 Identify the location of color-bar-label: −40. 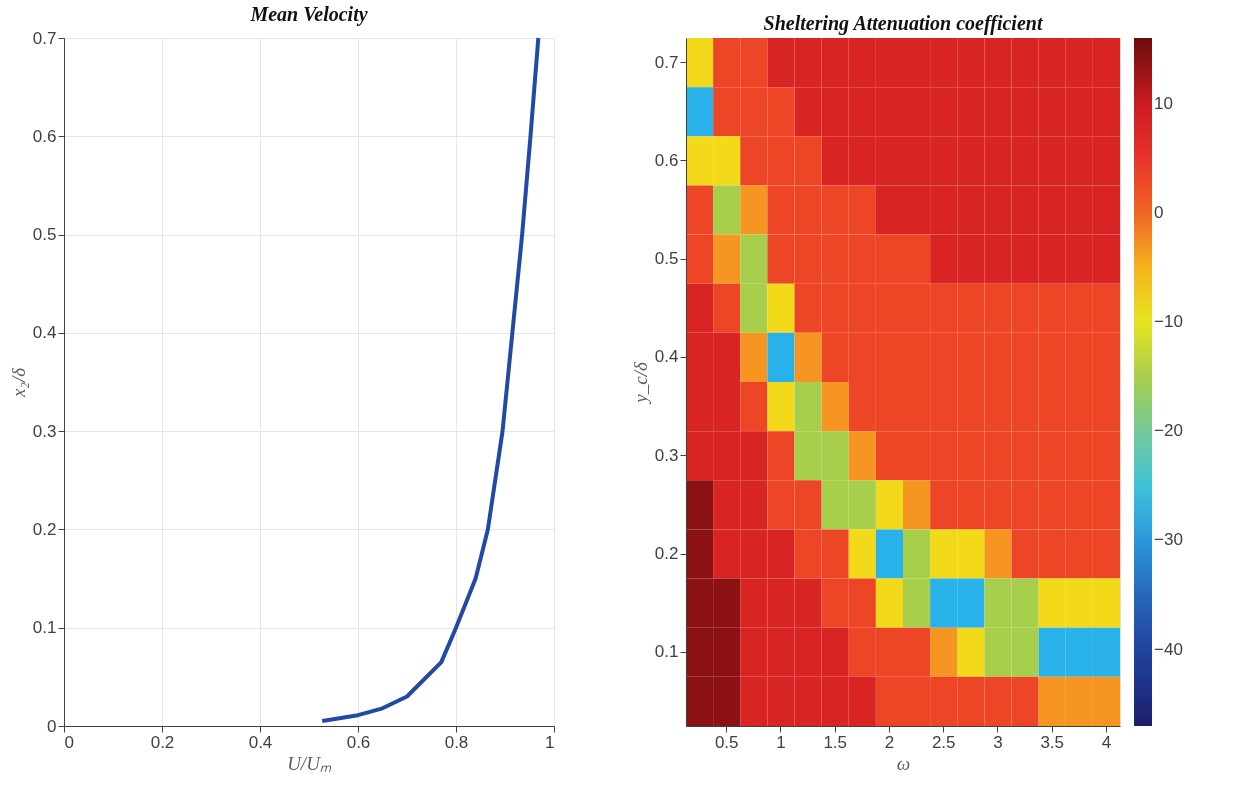
(1168, 649).